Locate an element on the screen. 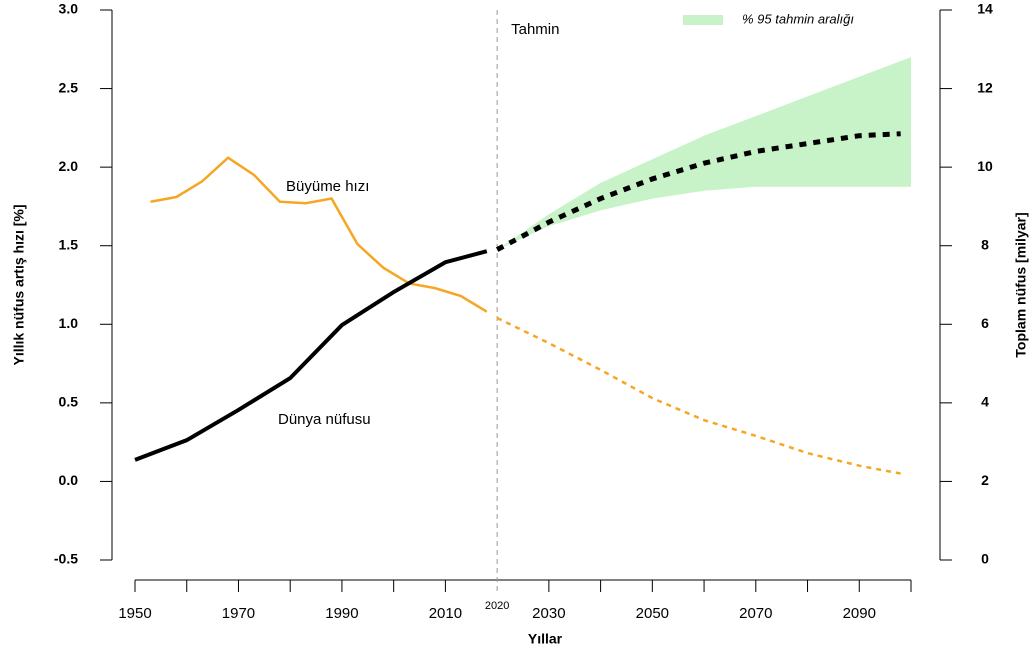 The width and height of the screenshot is (1032, 650). y-tick-label: 0.0 is located at coordinates (69, 480).